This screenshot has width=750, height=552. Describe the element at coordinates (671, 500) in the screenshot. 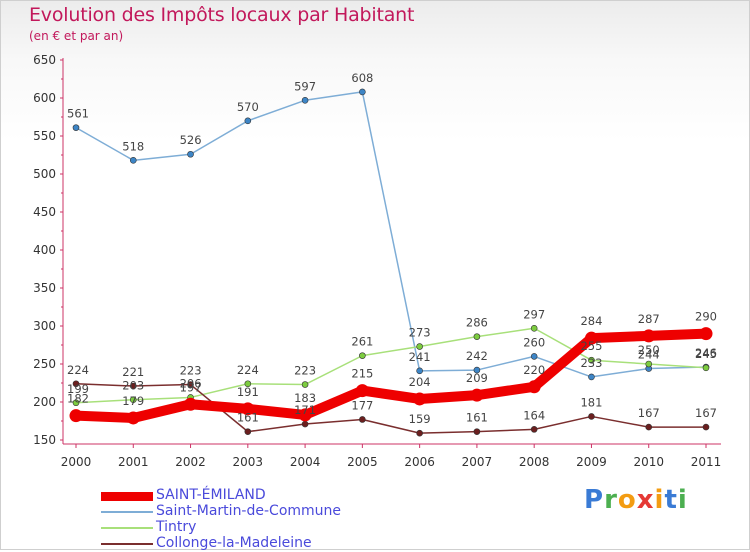

I see `logo-letter: t` at that location.